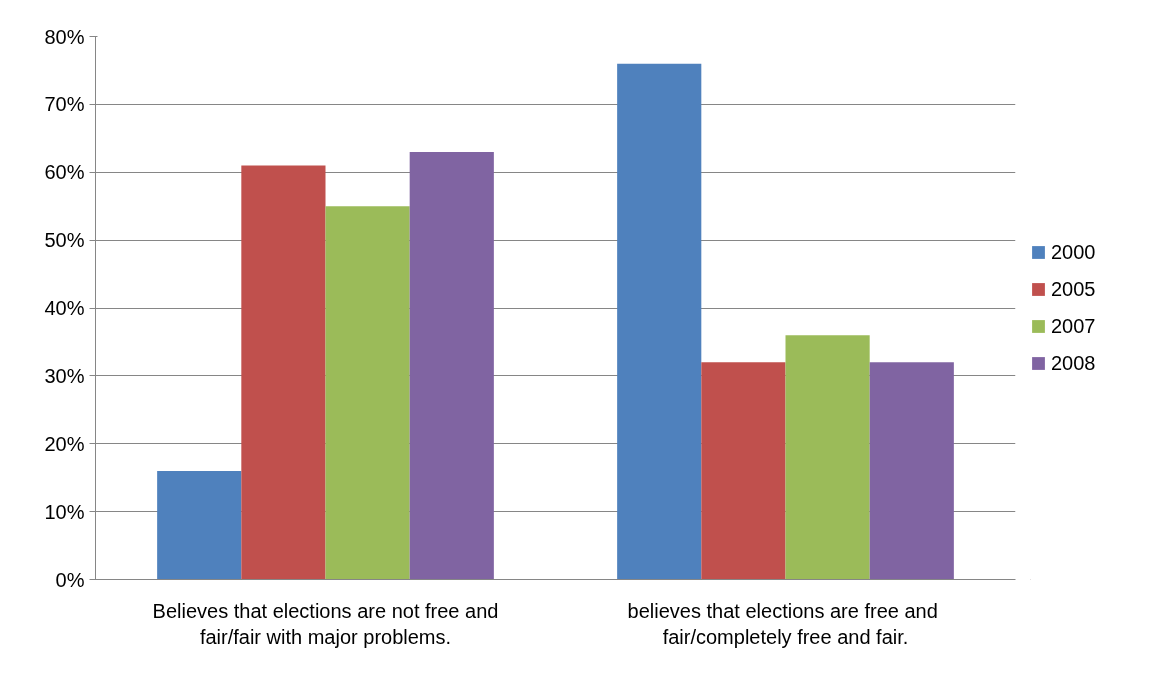 This screenshot has width=1160, height=675. I want to click on y-tick-label: 30%, so click(64, 375).